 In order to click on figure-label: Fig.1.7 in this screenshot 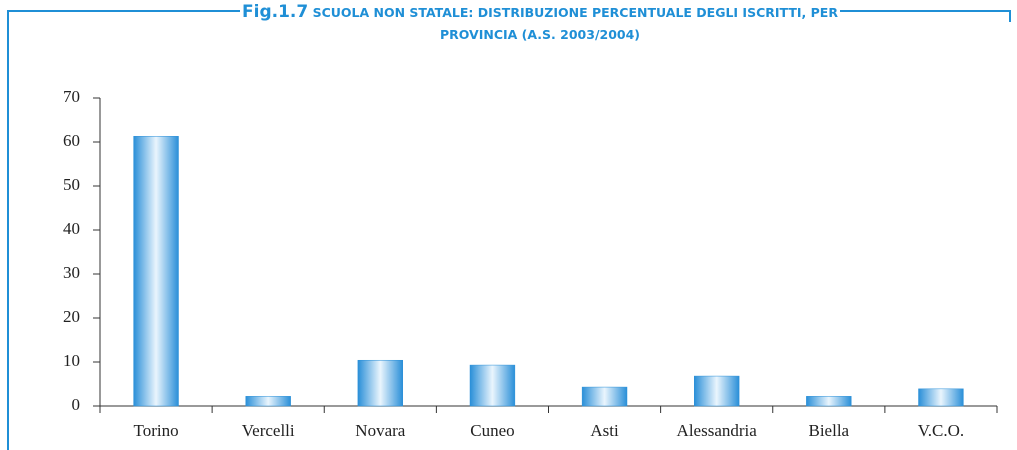, I will do `click(275, 12)`.